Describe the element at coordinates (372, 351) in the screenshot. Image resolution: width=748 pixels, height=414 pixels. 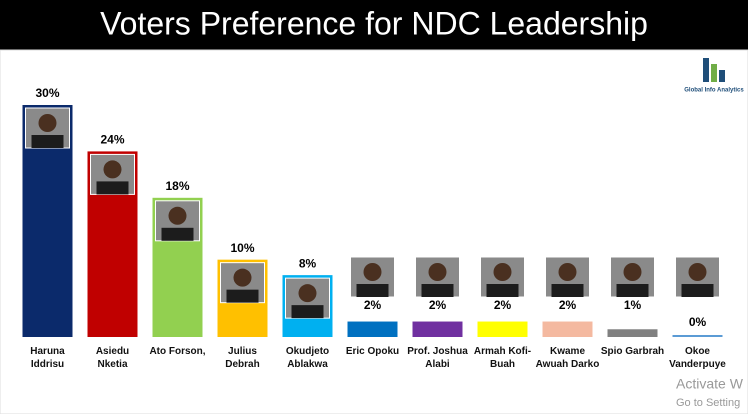
I see `x-tick-label: Eric Opoku` at that location.